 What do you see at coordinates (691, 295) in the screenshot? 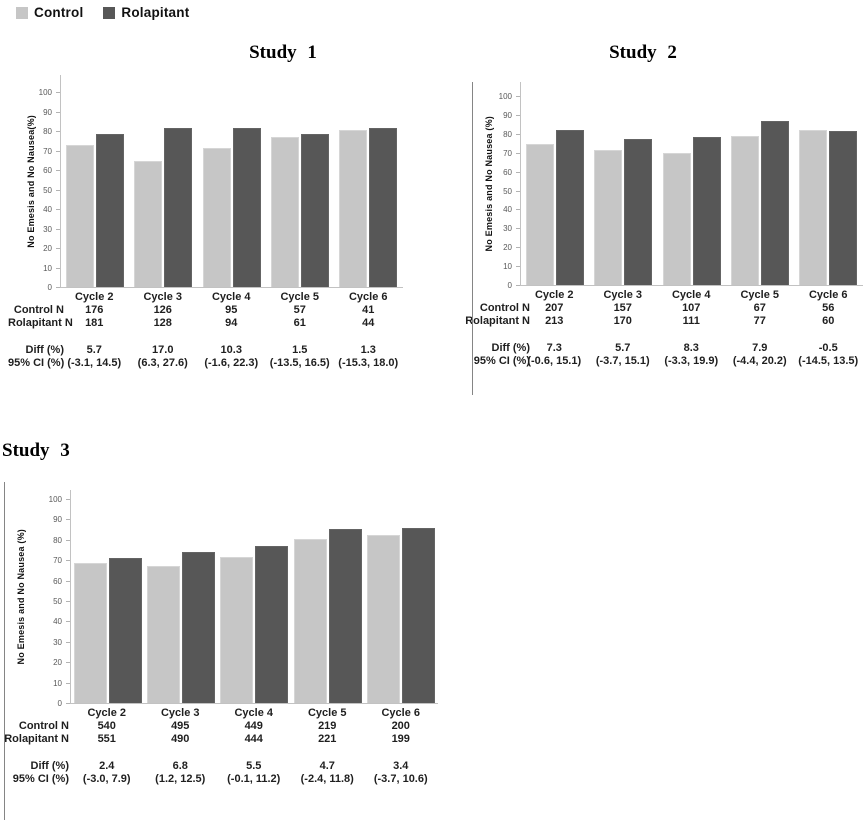
I see `table-cell: Cycle 4` at bounding box center [691, 295].